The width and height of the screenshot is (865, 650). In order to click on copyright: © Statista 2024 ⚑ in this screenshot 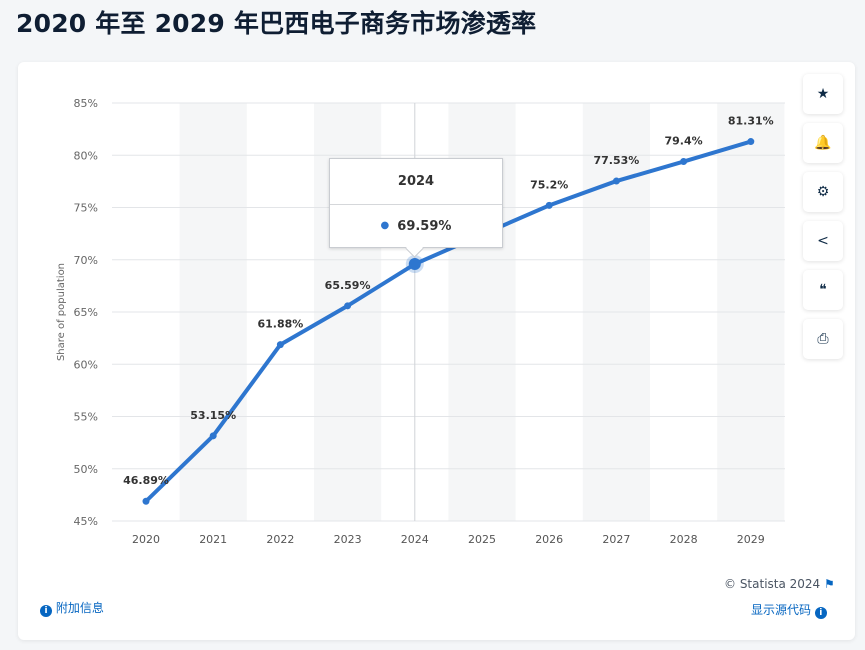, I will do `click(779, 584)`.